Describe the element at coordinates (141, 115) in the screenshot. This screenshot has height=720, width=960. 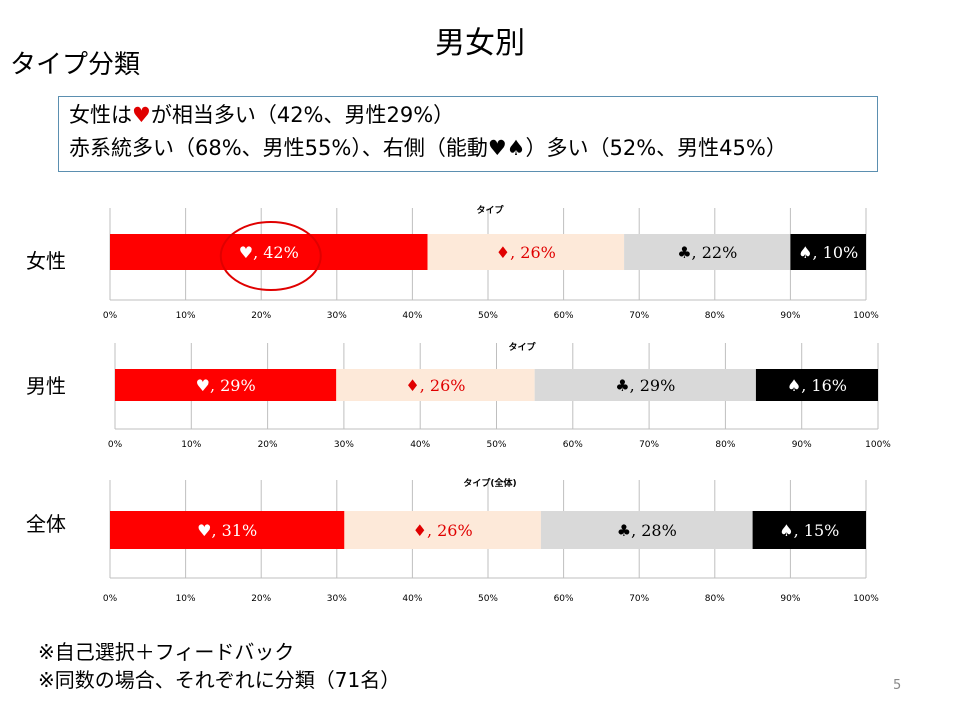
I see `heart-icon: ♥` at that location.